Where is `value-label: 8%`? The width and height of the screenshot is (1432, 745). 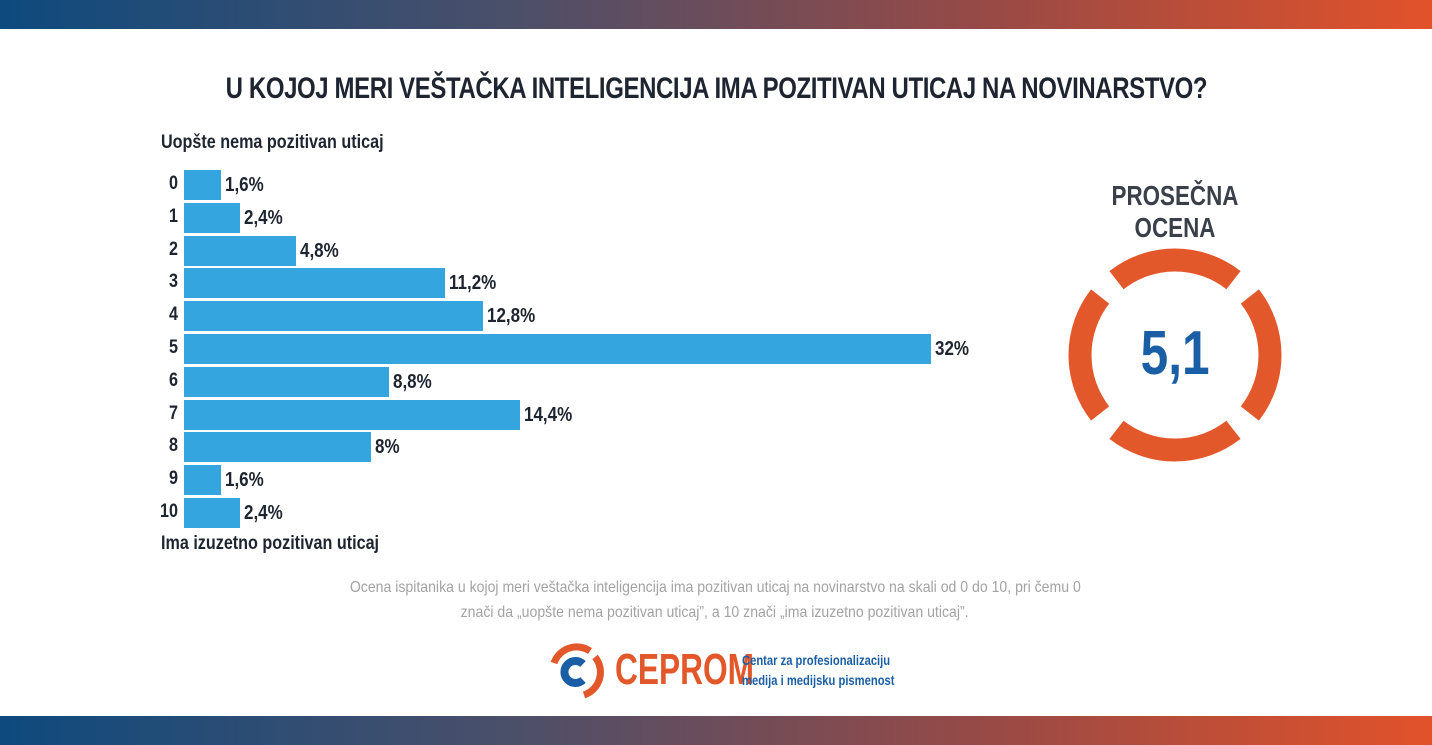
value-label: 8% is located at coordinates (387, 447).